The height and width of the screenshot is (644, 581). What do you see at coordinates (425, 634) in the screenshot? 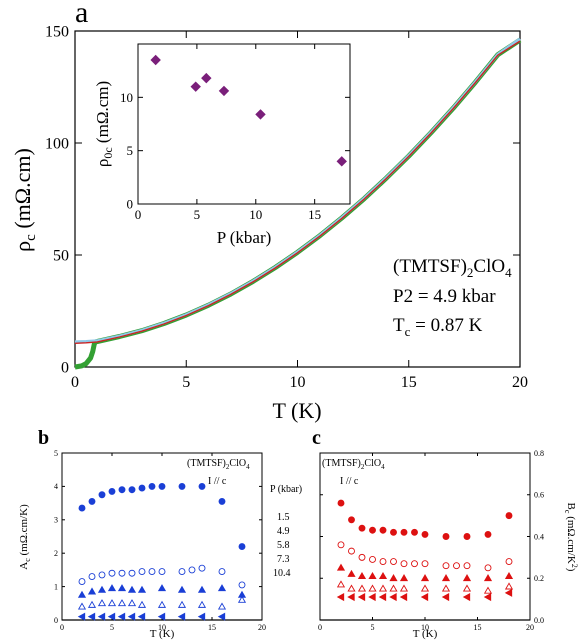
I see `panel-c-xlabel: T (K)` at bounding box center [425, 634].